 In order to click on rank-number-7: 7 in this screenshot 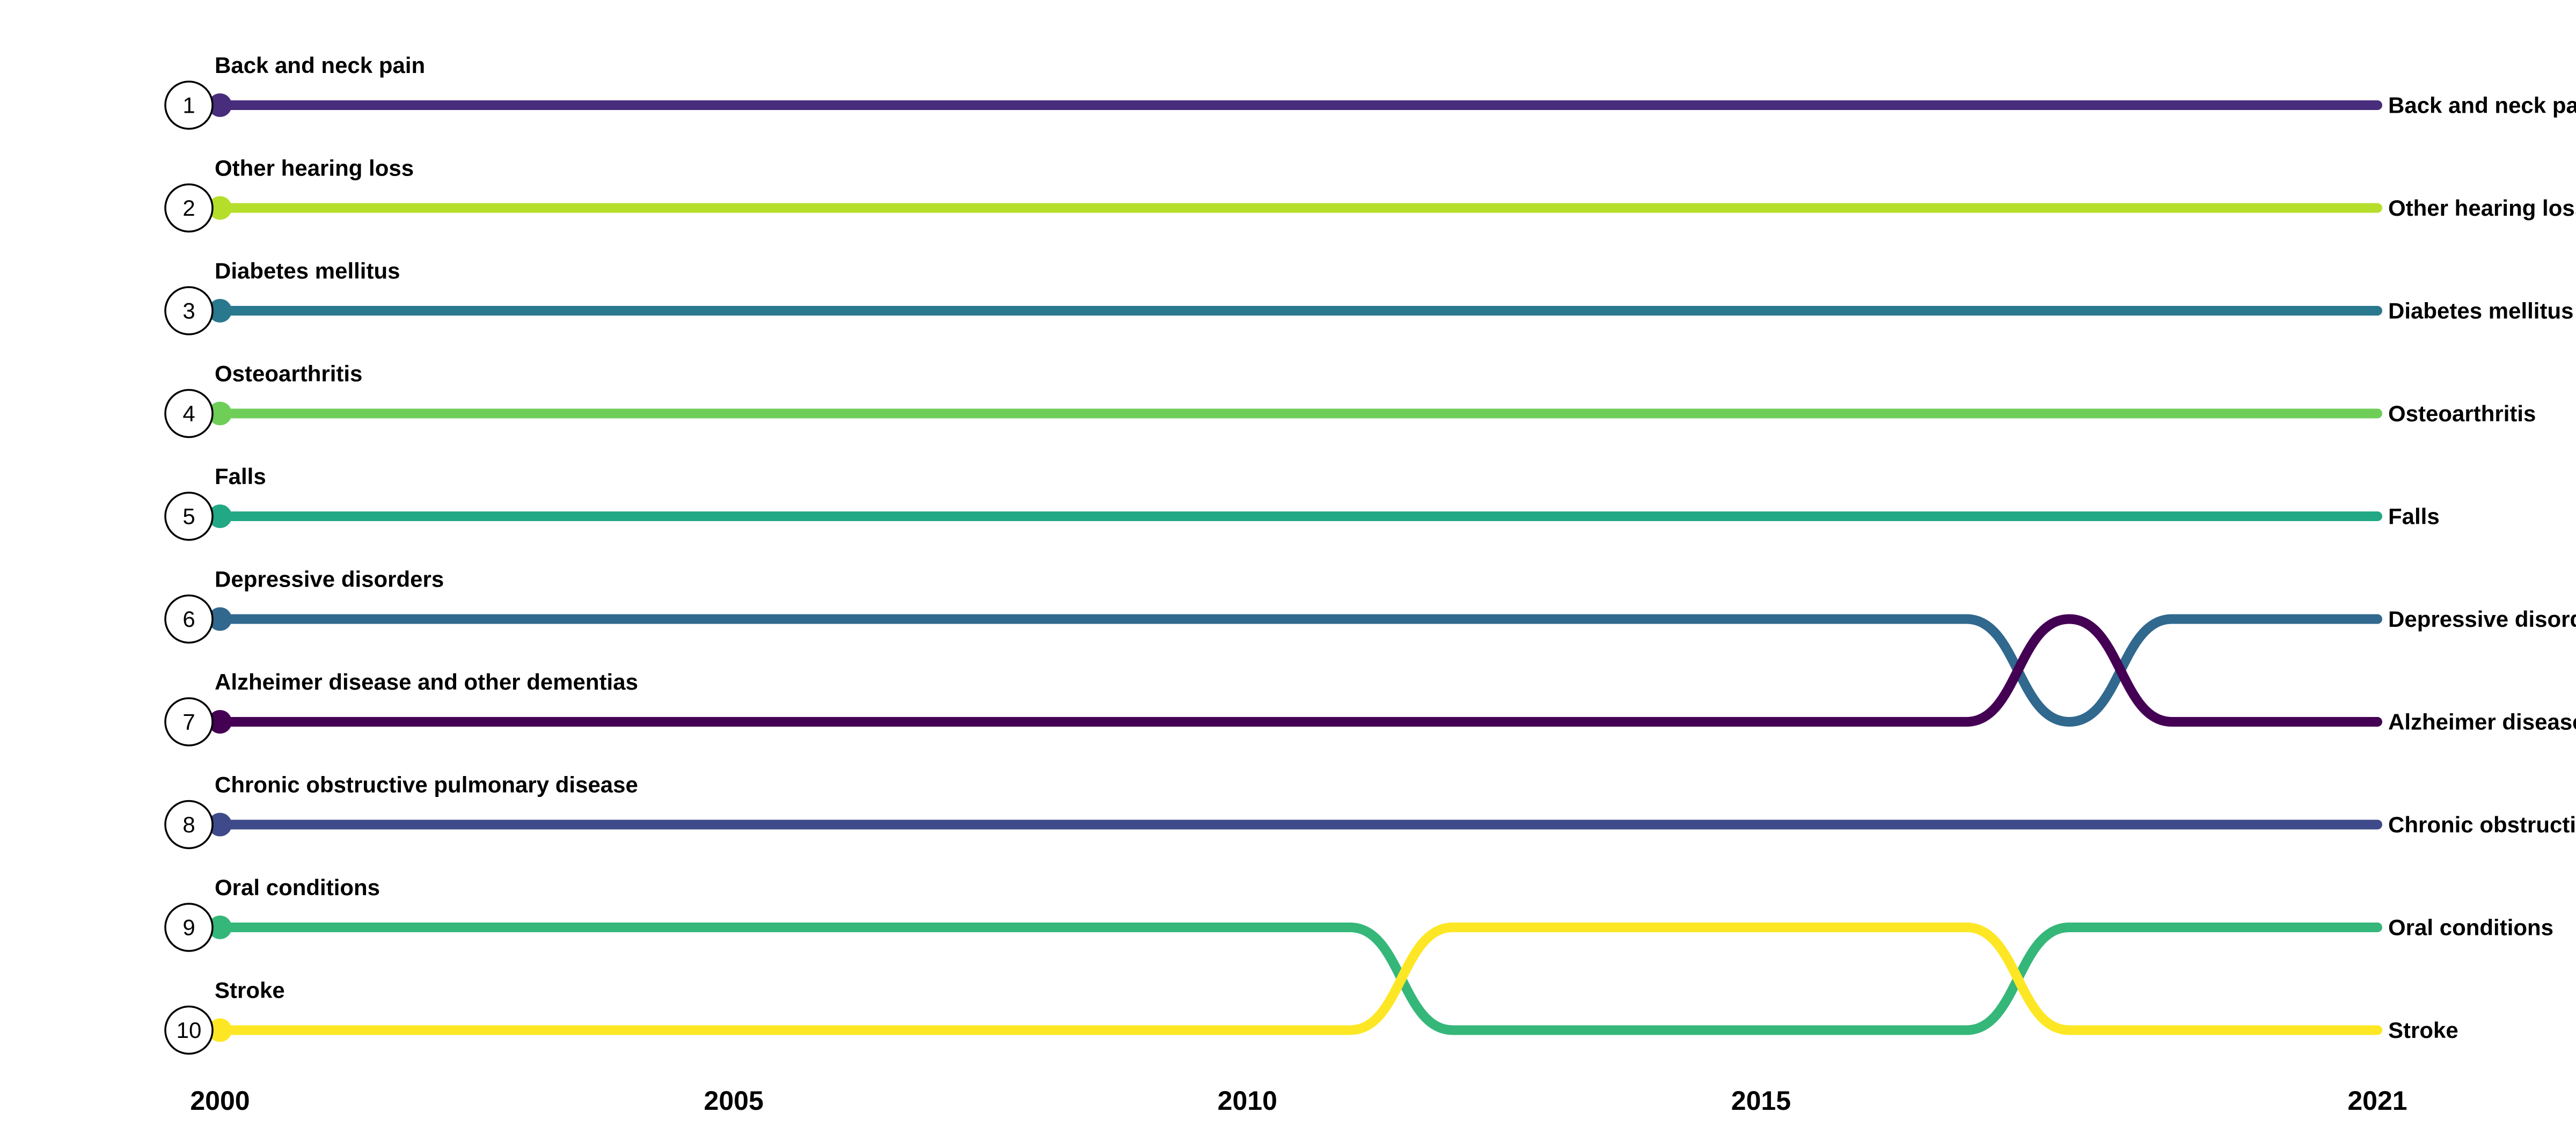, I will do `click(188, 722)`.